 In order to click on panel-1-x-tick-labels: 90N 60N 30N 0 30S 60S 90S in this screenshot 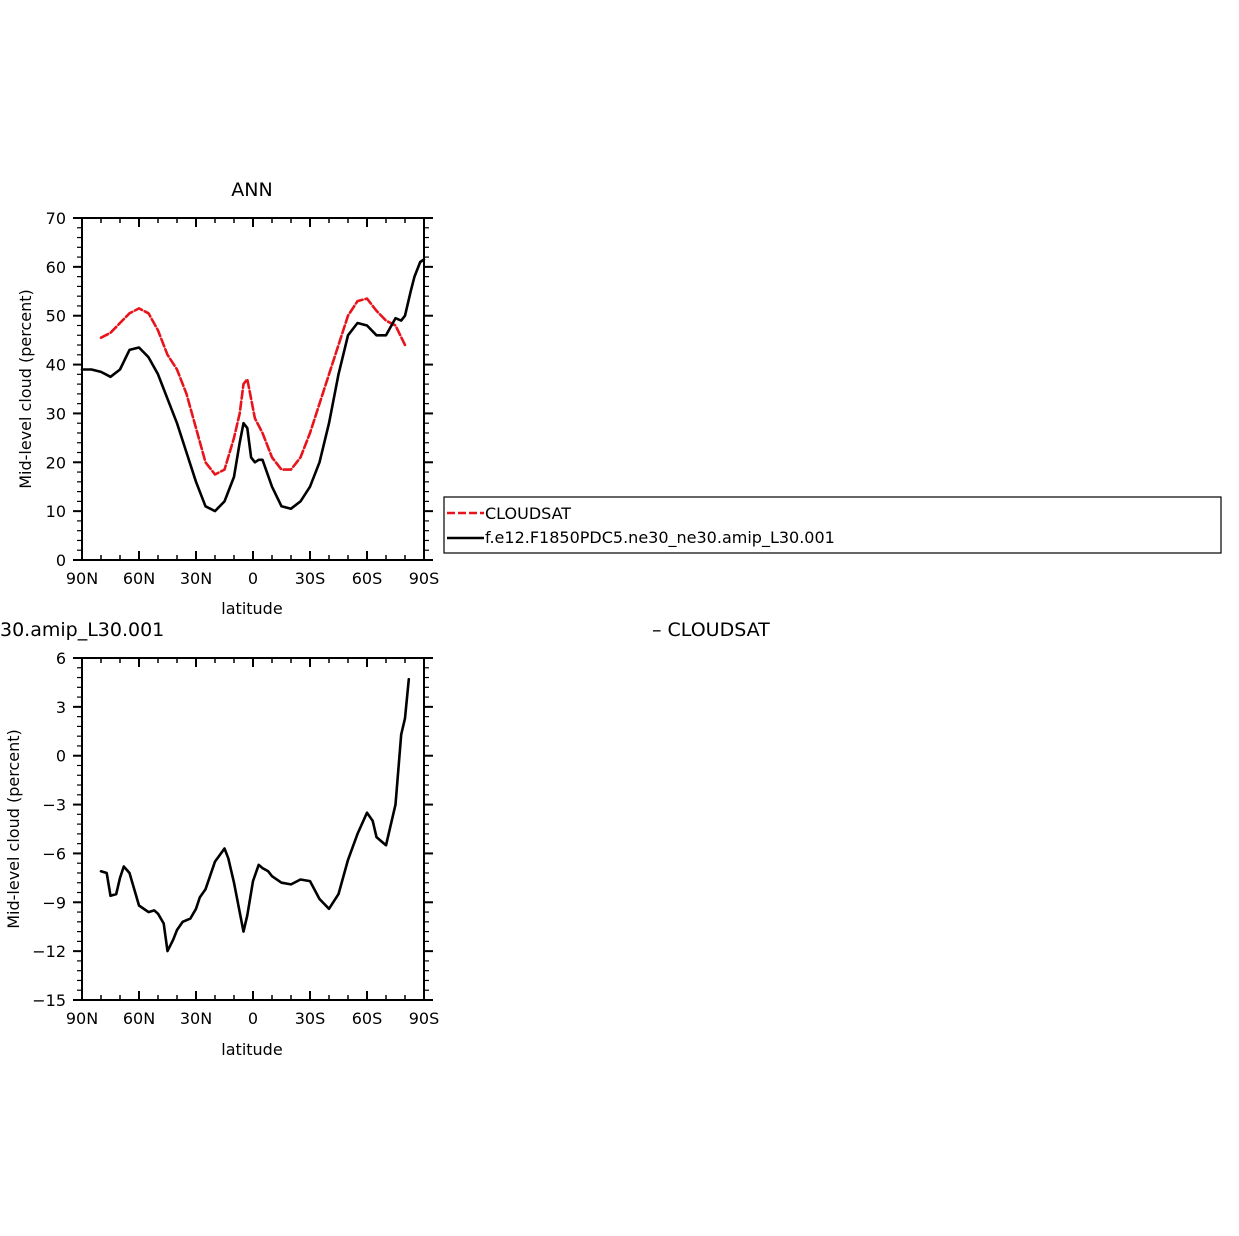, I will do `click(252, 578)`.